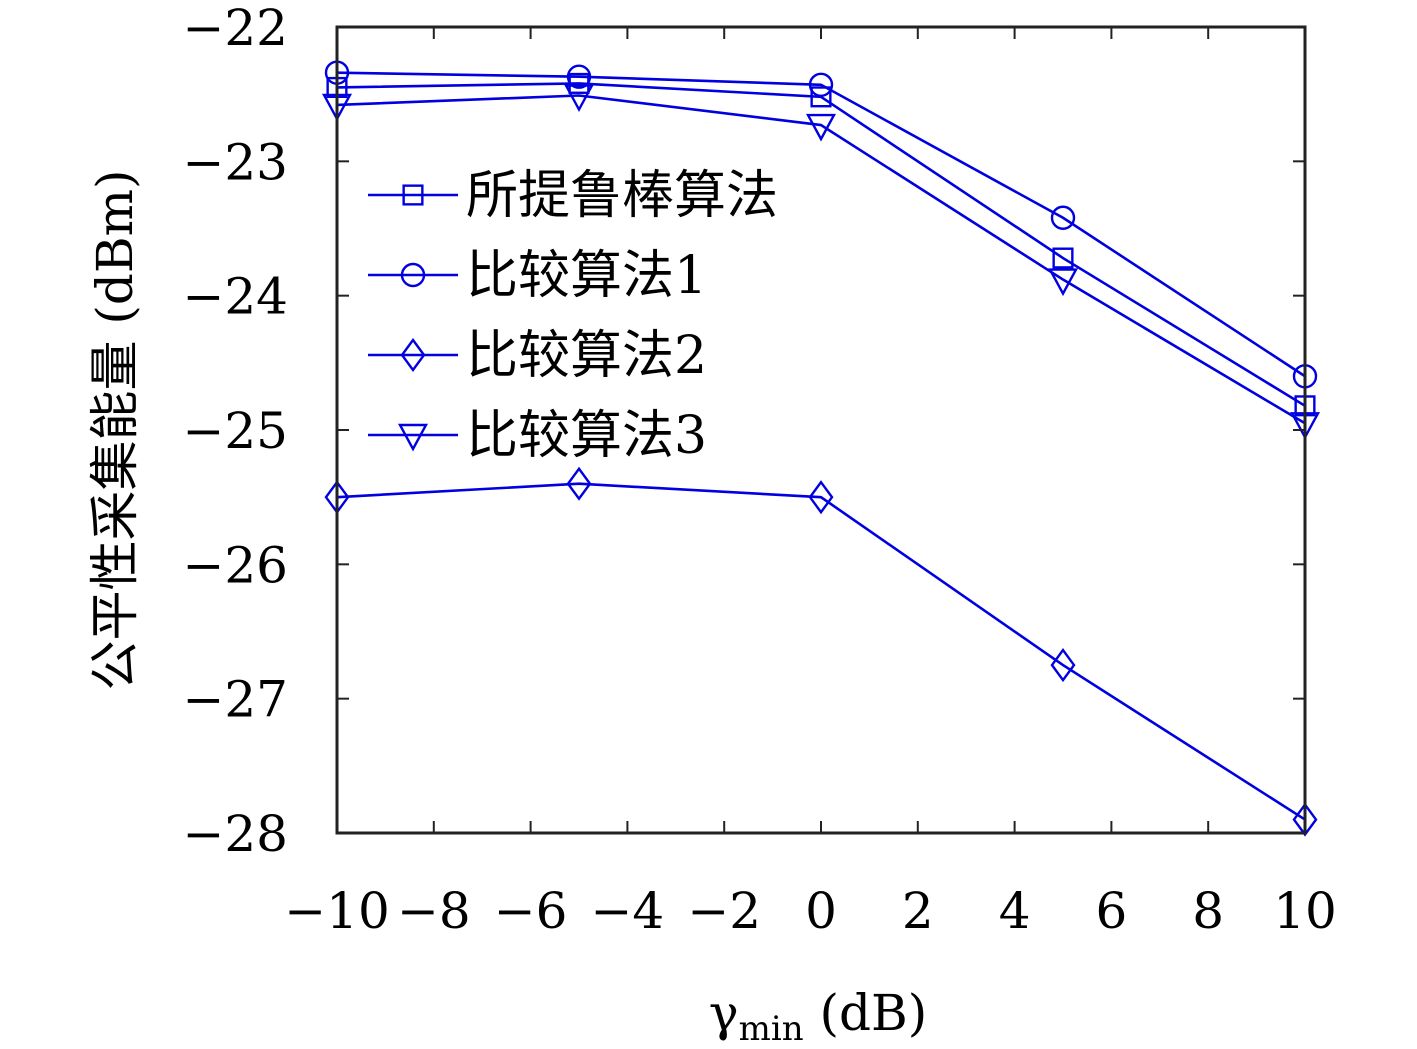 The height and width of the screenshot is (1049, 1417). What do you see at coordinates (724, 911) in the screenshot?
I see `x-tick-label: −2` at bounding box center [724, 911].